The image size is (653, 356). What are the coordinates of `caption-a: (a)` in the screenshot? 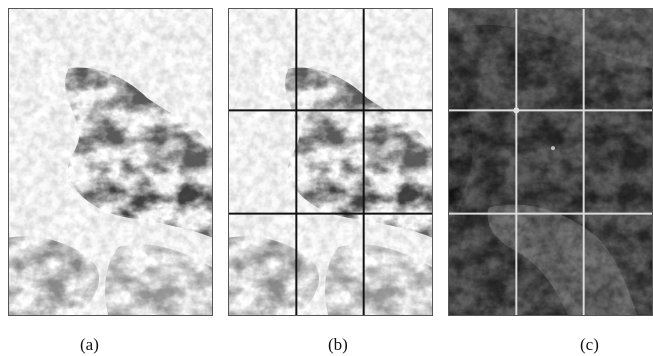 It's located at (89, 344).